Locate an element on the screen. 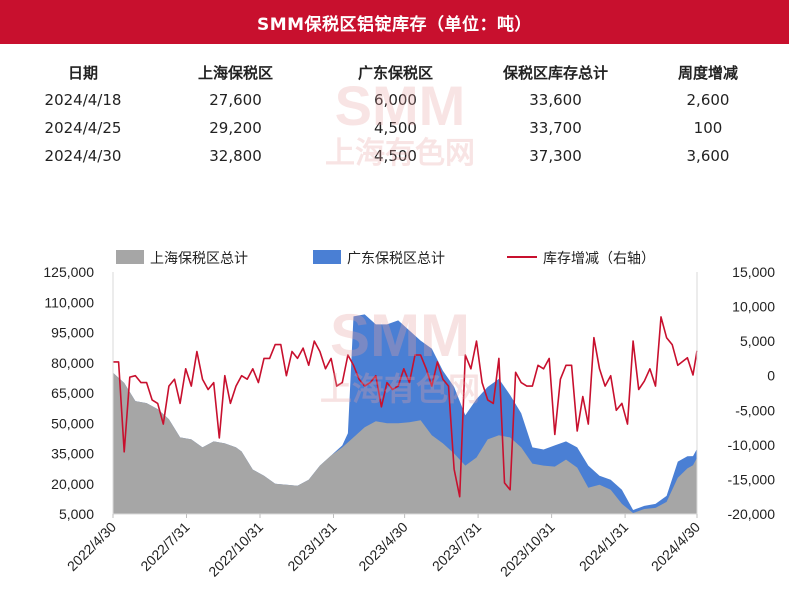 The width and height of the screenshot is (789, 603). right-tick-label: 15,000 is located at coordinates (753, 272).